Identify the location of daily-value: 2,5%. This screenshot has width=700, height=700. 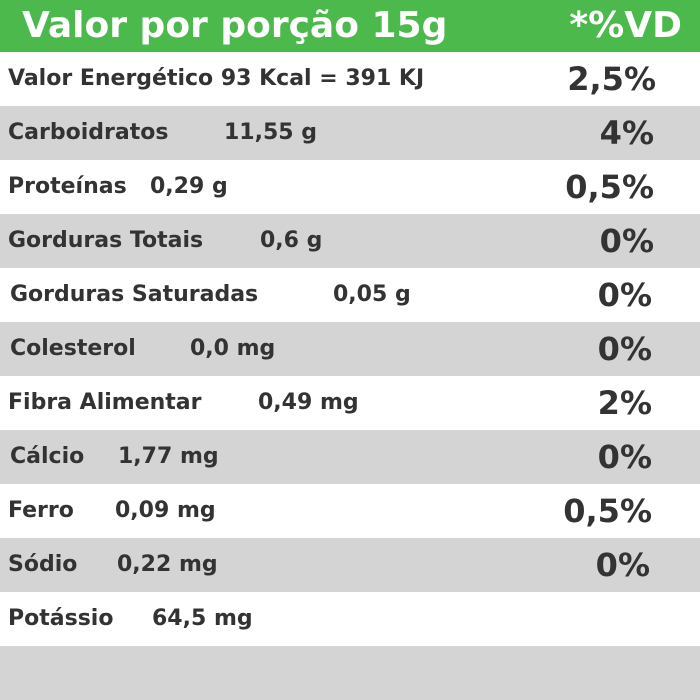
(611, 79).